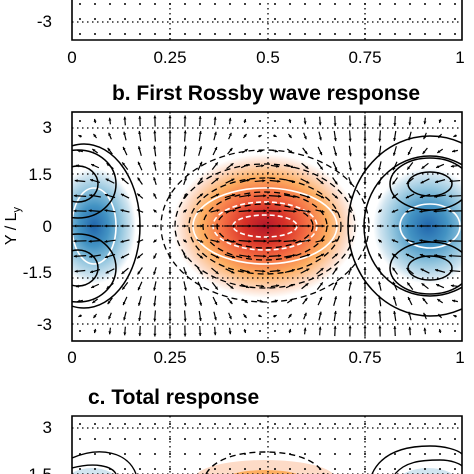 The width and height of the screenshot is (474, 474). I want to click on panel-b-xtick-1: 1, so click(459, 357).